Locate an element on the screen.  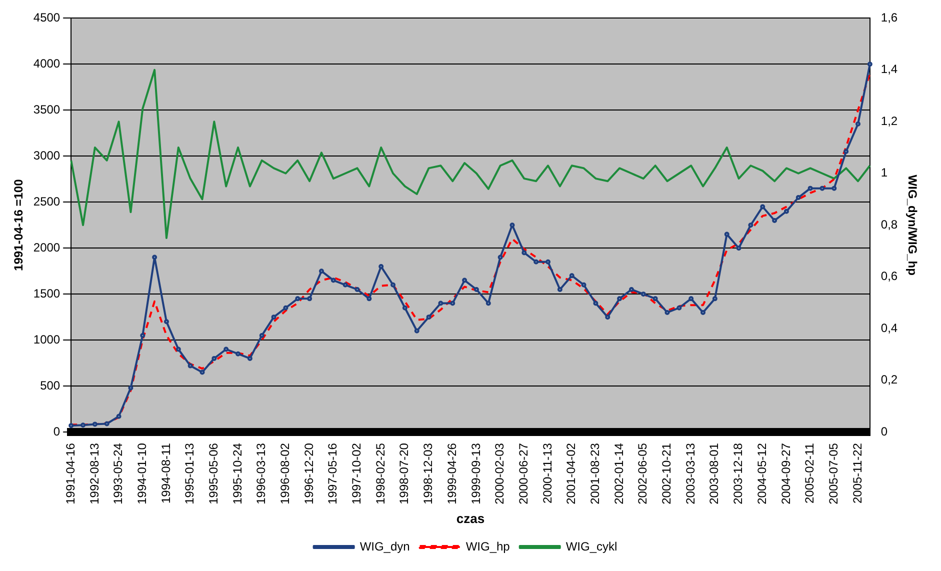
x-tick-label: 1999-04-26 is located at coordinates (451, 473).